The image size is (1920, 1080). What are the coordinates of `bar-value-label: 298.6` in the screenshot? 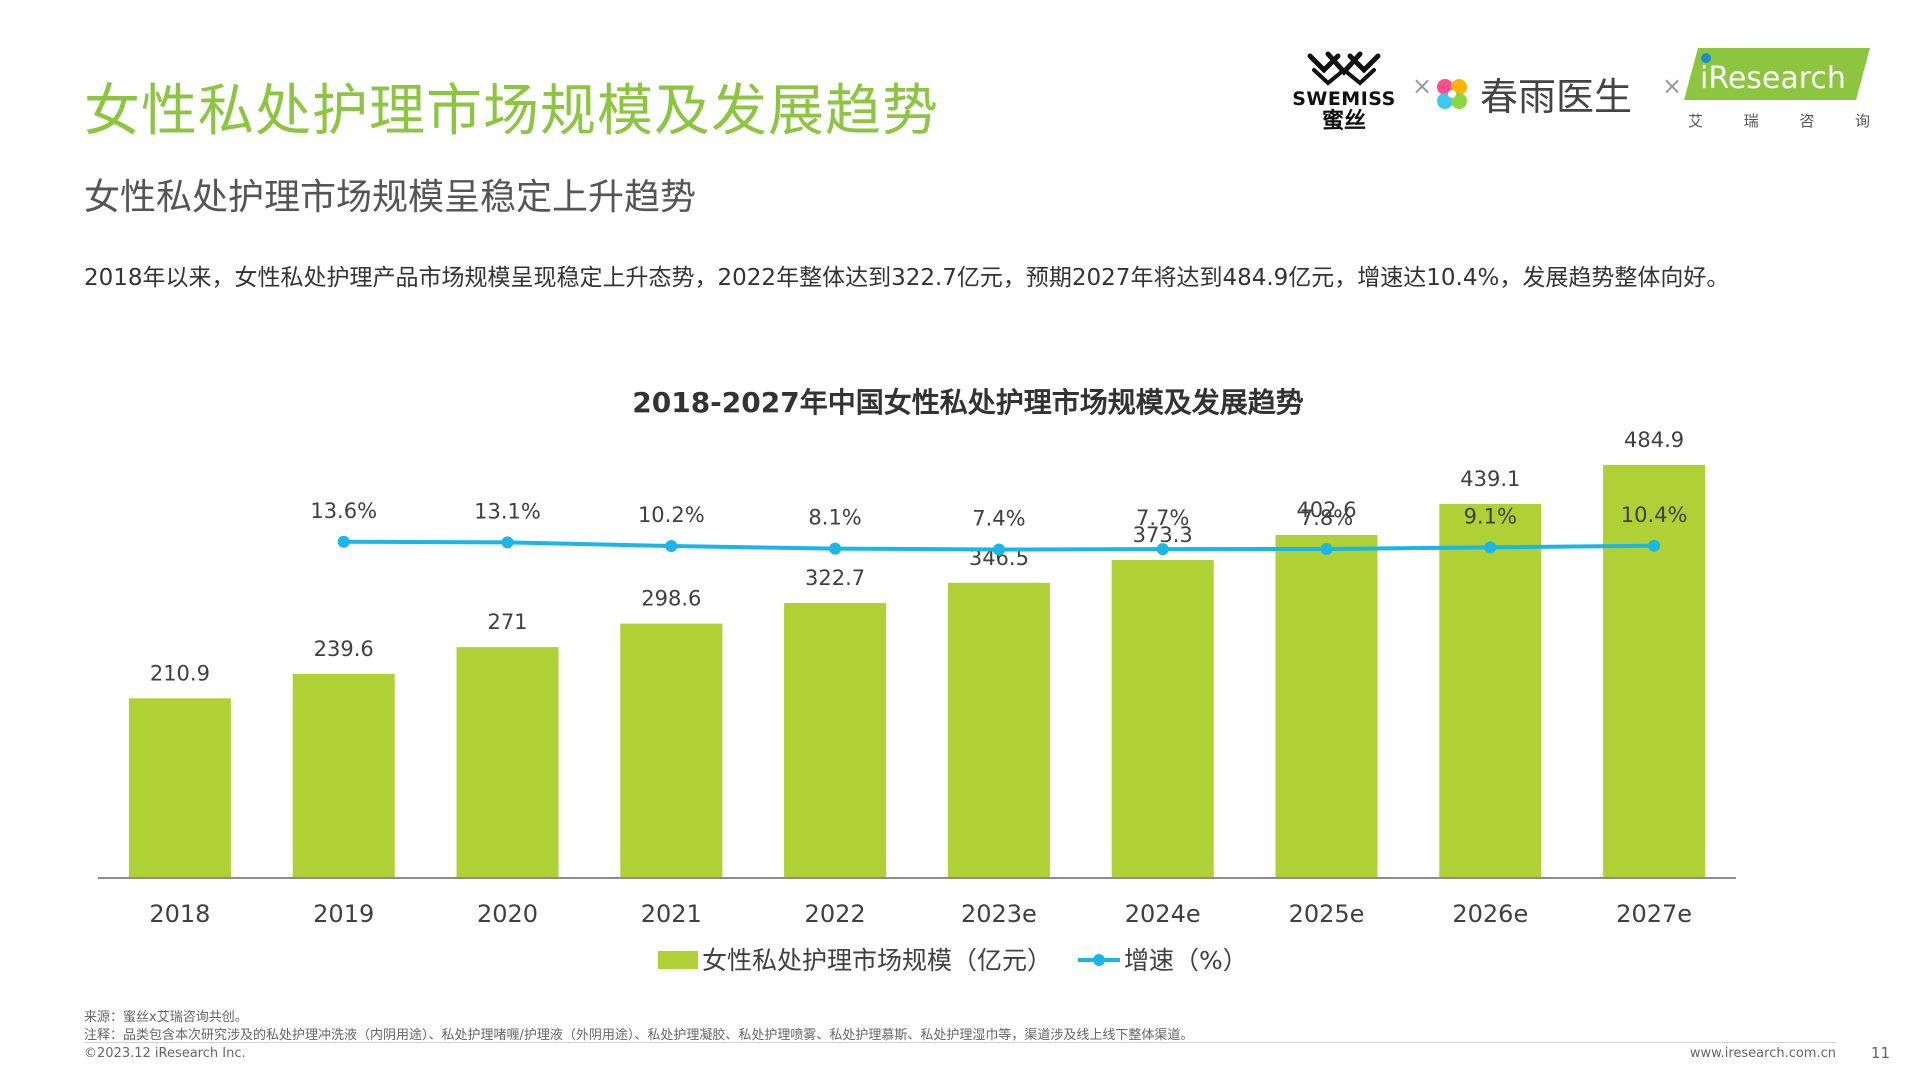 It's located at (671, 599).